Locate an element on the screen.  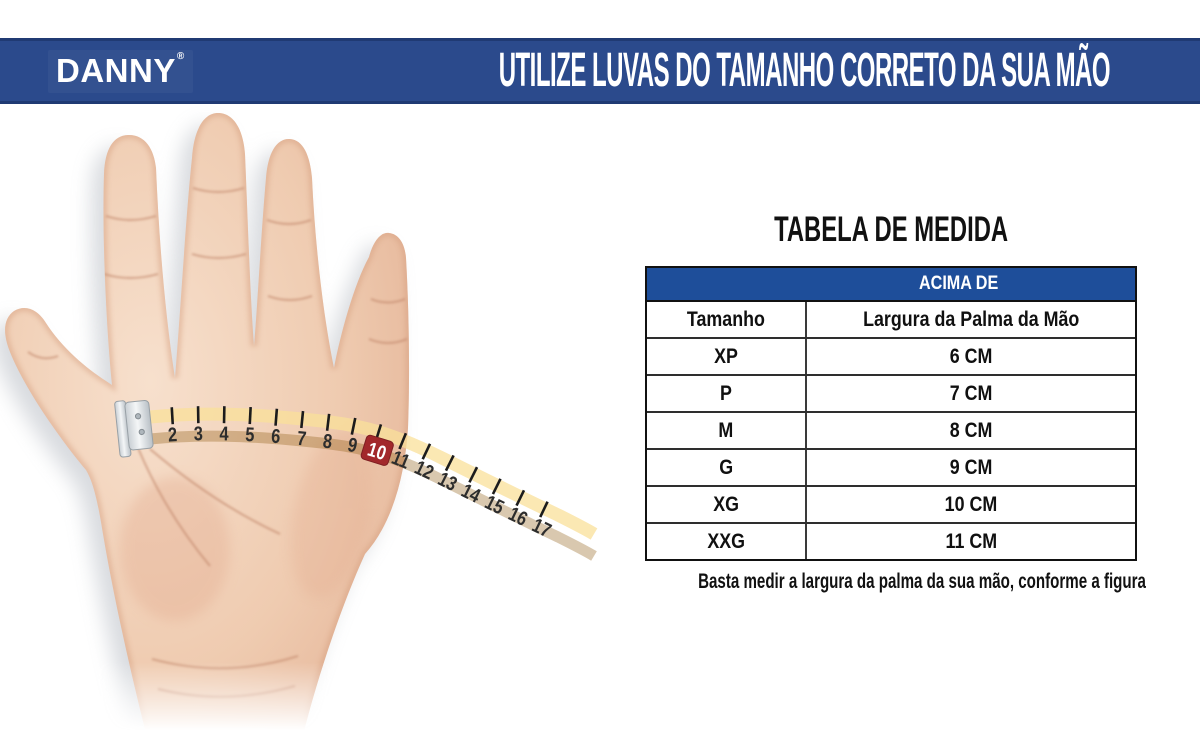
table-body: XP 6 CM P 7 CM M 8 CM G 9 CM XG 10 CM XXG 11 CM is located at coordinates (891, 448).